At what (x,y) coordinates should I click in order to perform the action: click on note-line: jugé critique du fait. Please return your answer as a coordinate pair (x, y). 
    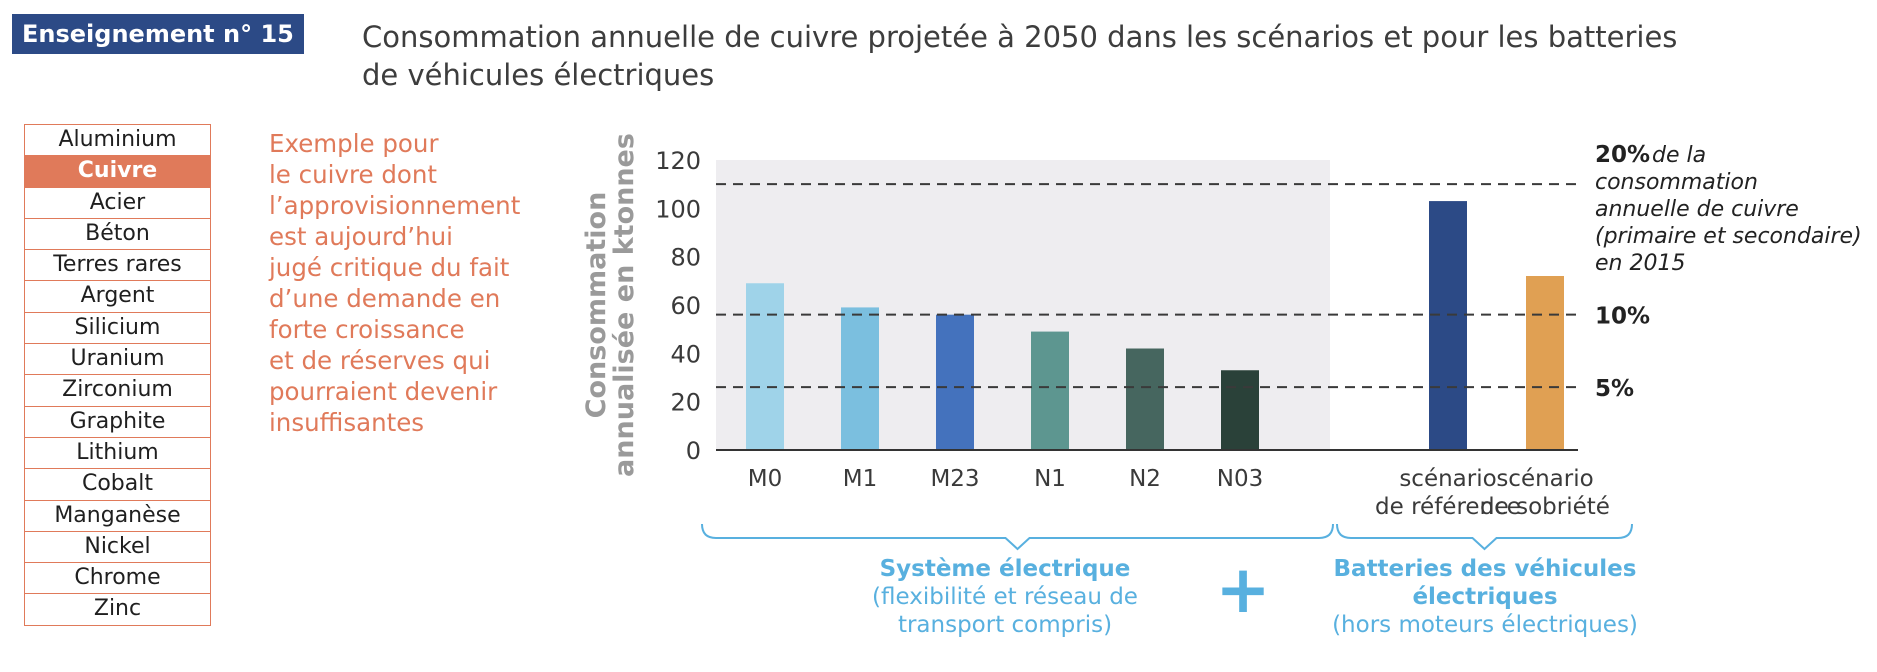
    Looking at the image, I should click on (389, 267).